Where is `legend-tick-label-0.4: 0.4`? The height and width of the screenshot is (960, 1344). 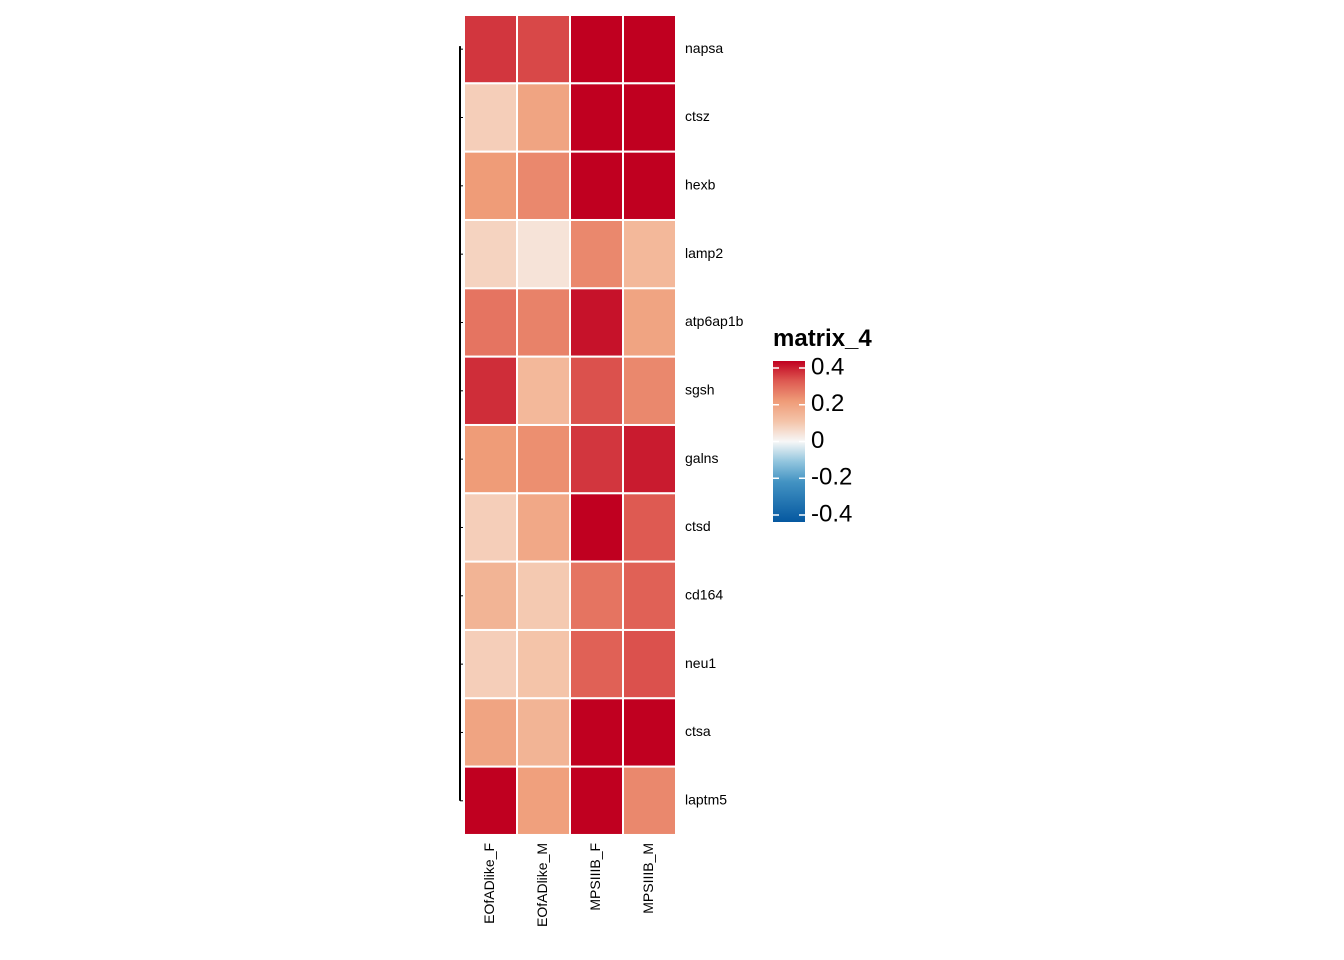 legend-tick-label-0.4: 0.4 is located at coordinates (827, 366).